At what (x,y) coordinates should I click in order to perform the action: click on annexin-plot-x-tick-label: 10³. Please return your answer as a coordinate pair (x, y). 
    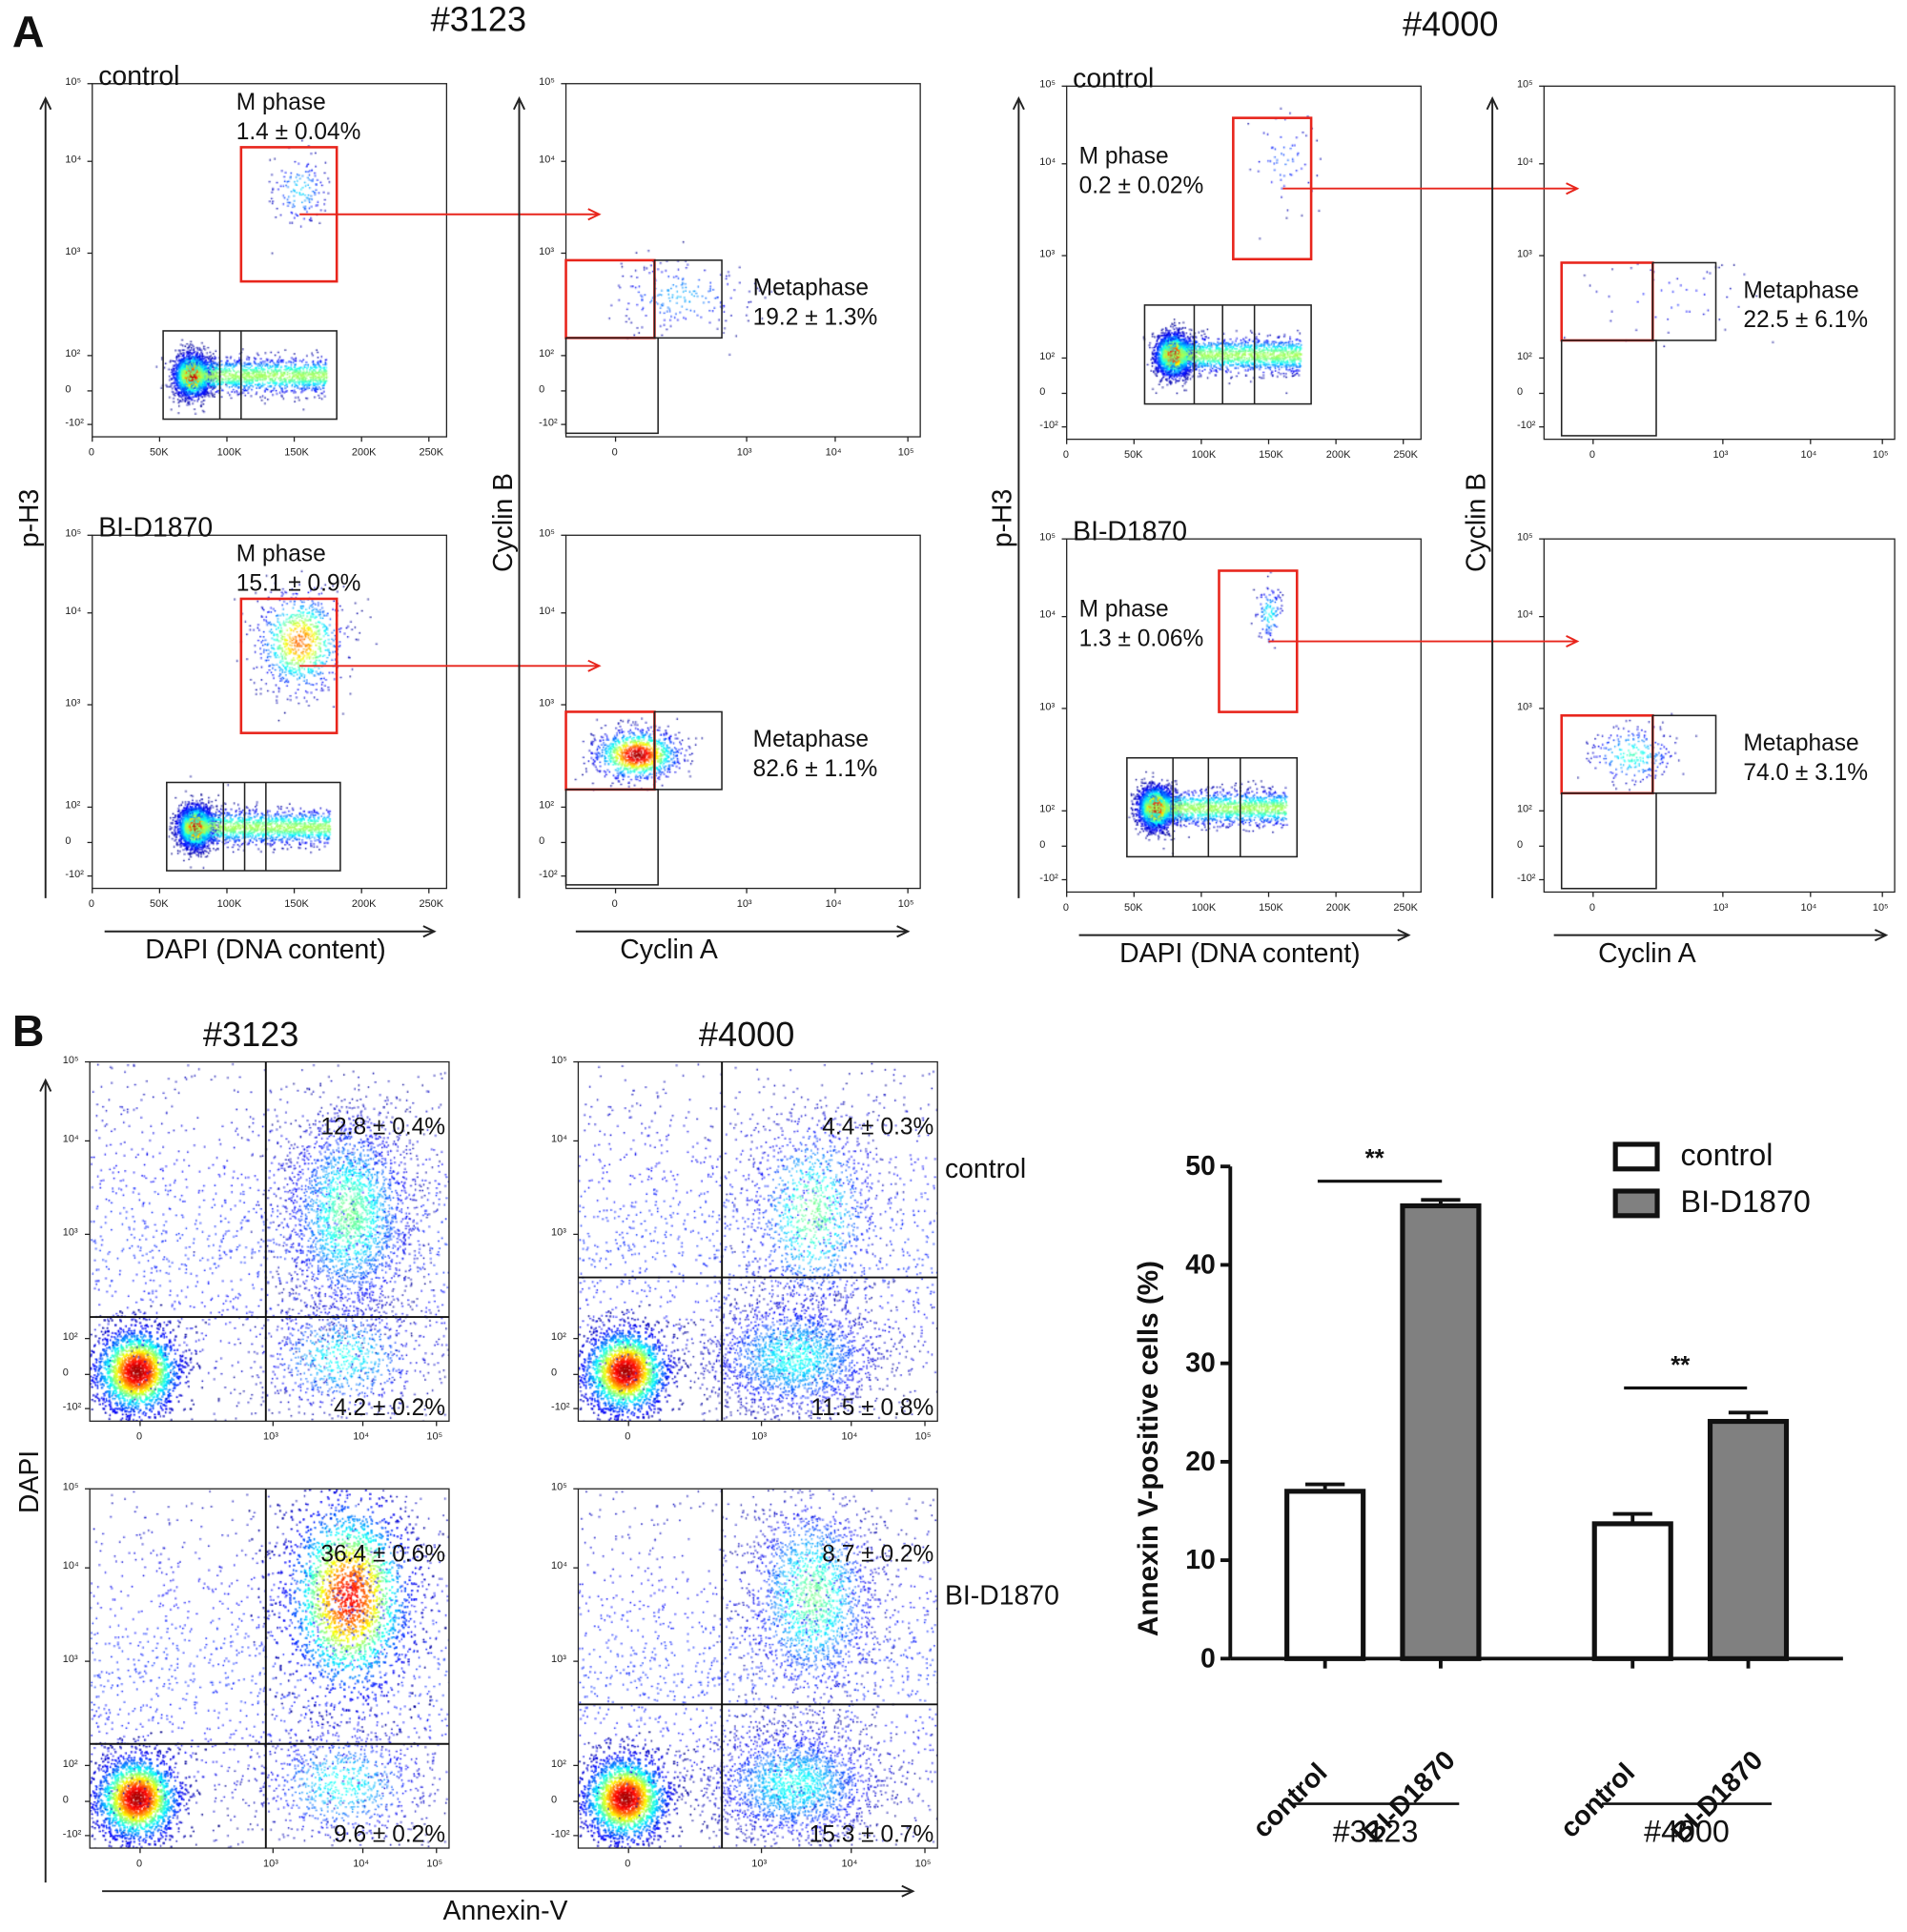
    Looking at the image, I should click on (759, 1436).